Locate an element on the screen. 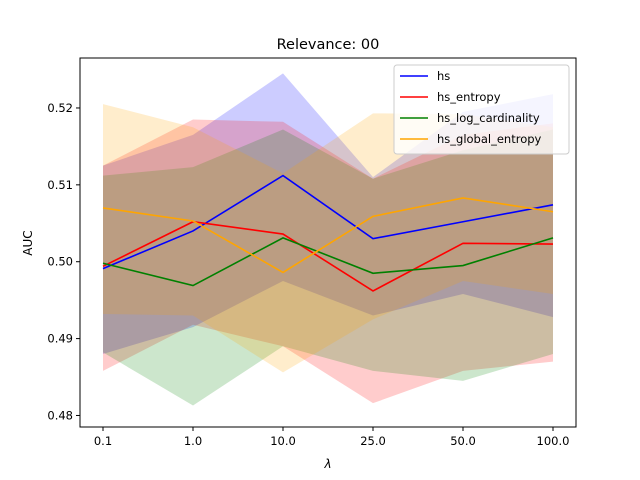  x-tick-label: 0.1 is located at coordinates (103, 441).